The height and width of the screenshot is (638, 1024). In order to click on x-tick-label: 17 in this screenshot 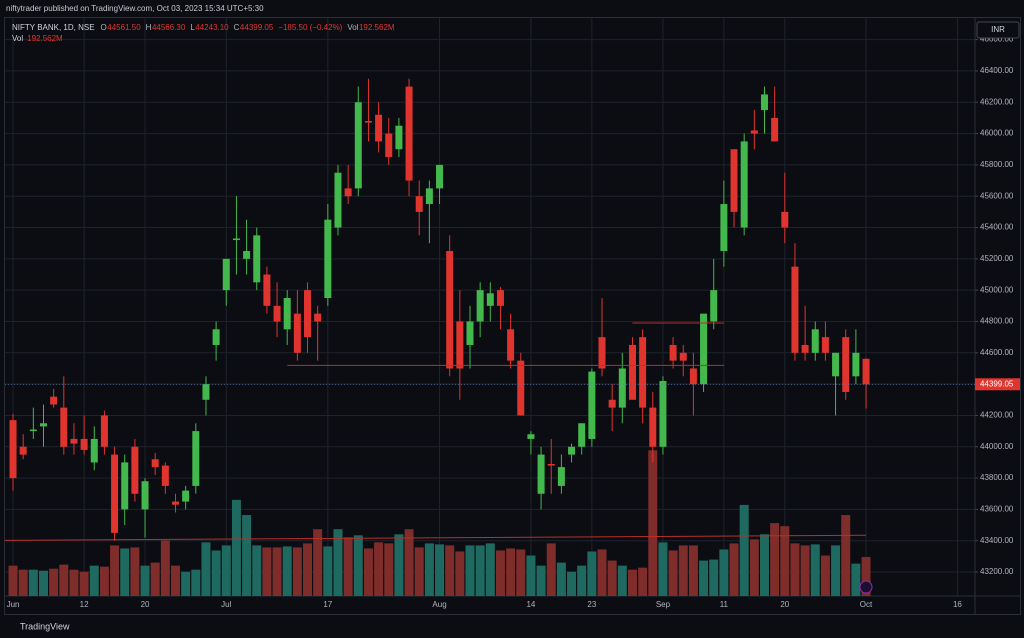, I will do `click(327, 604)`.